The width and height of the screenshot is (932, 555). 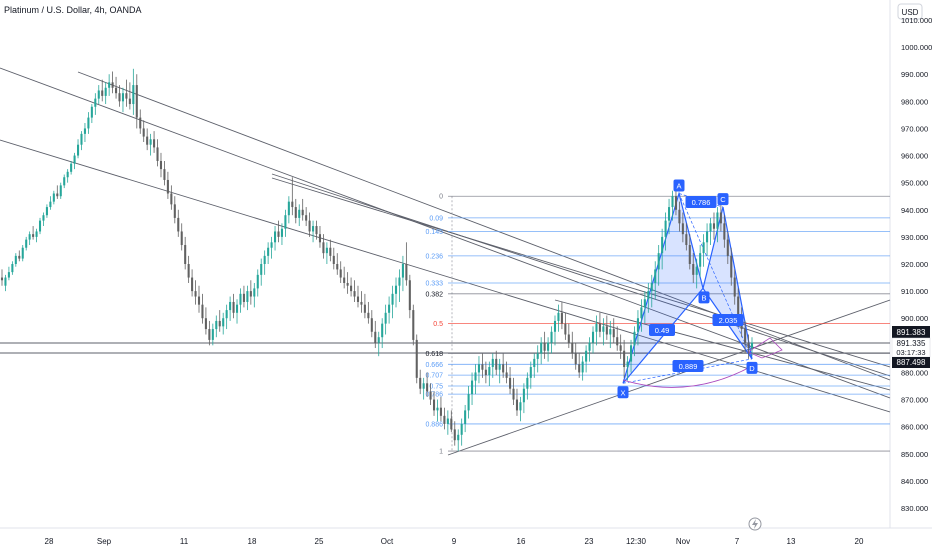 I want to click on fib-level-label: 0.707, so click(x=434, y=376).